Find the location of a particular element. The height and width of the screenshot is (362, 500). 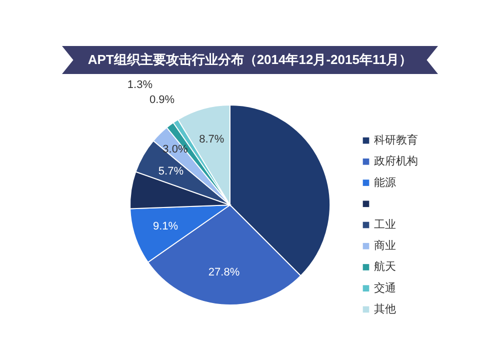

legend-label: 政府机构 is located at coordinates (396, 161).